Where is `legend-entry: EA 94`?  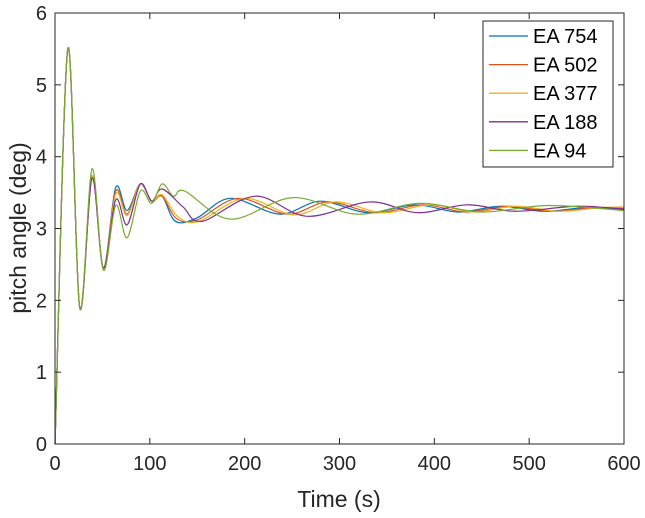 legend-entry: EA 94 is located at coordinates (537, 151).